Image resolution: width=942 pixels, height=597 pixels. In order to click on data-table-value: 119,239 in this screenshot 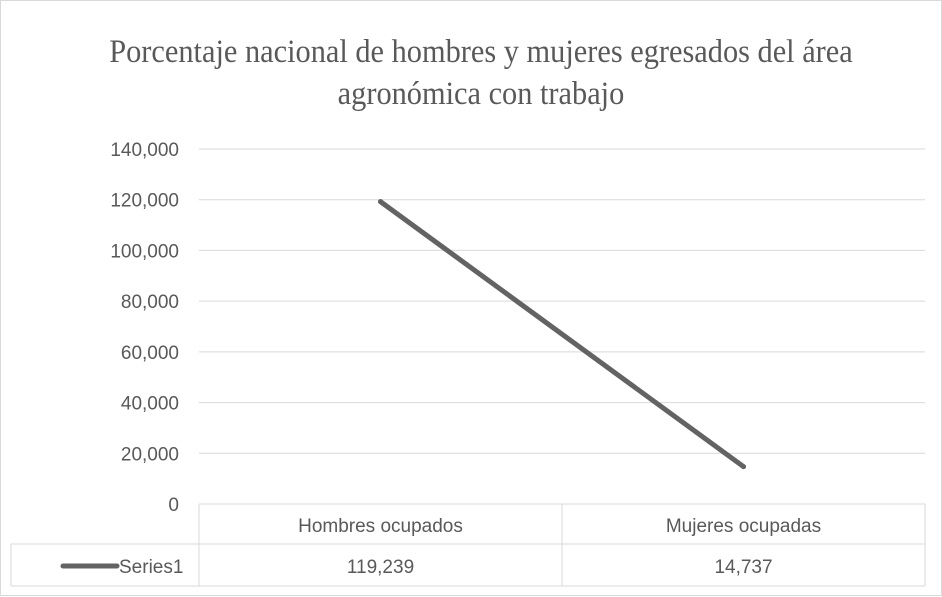, I will do `click(380, 567)`.